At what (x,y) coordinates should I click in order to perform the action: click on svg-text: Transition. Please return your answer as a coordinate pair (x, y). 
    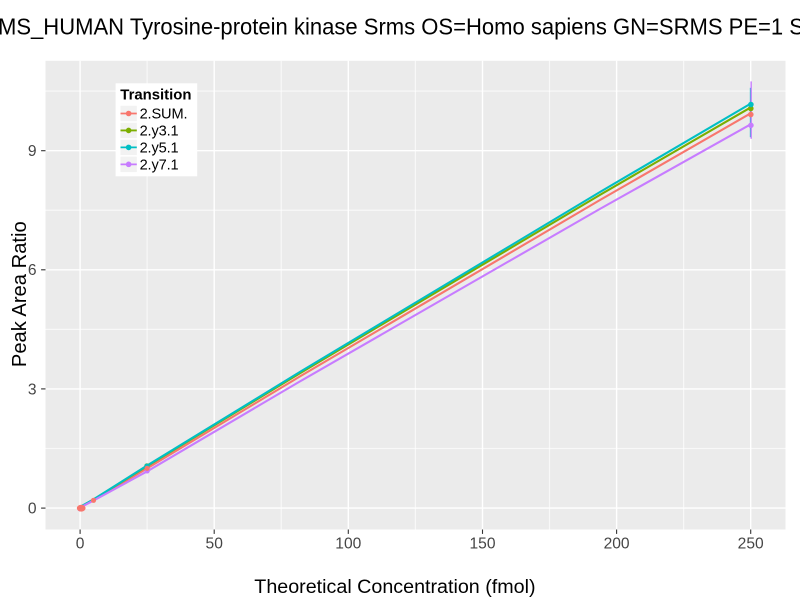
    Looking at the image, I should click on (155, 95).